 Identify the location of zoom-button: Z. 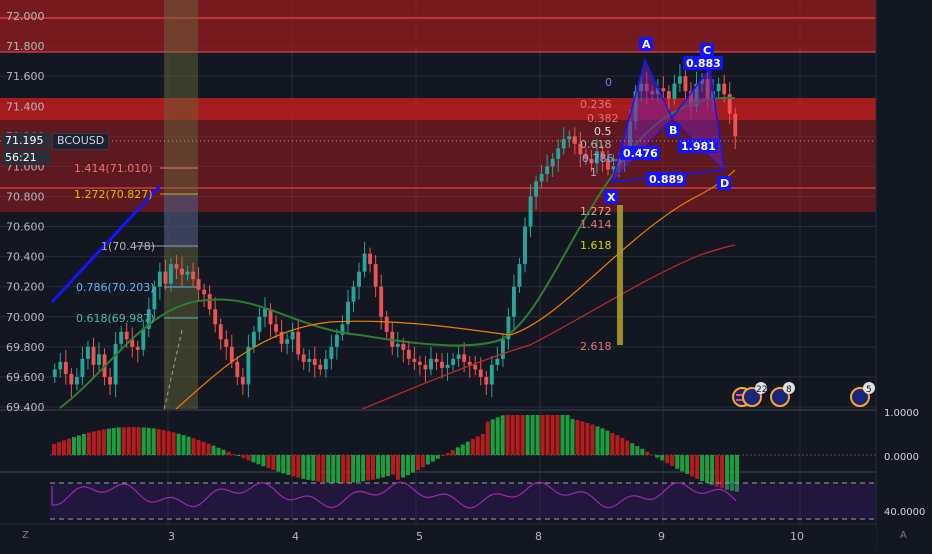
(25, 535).